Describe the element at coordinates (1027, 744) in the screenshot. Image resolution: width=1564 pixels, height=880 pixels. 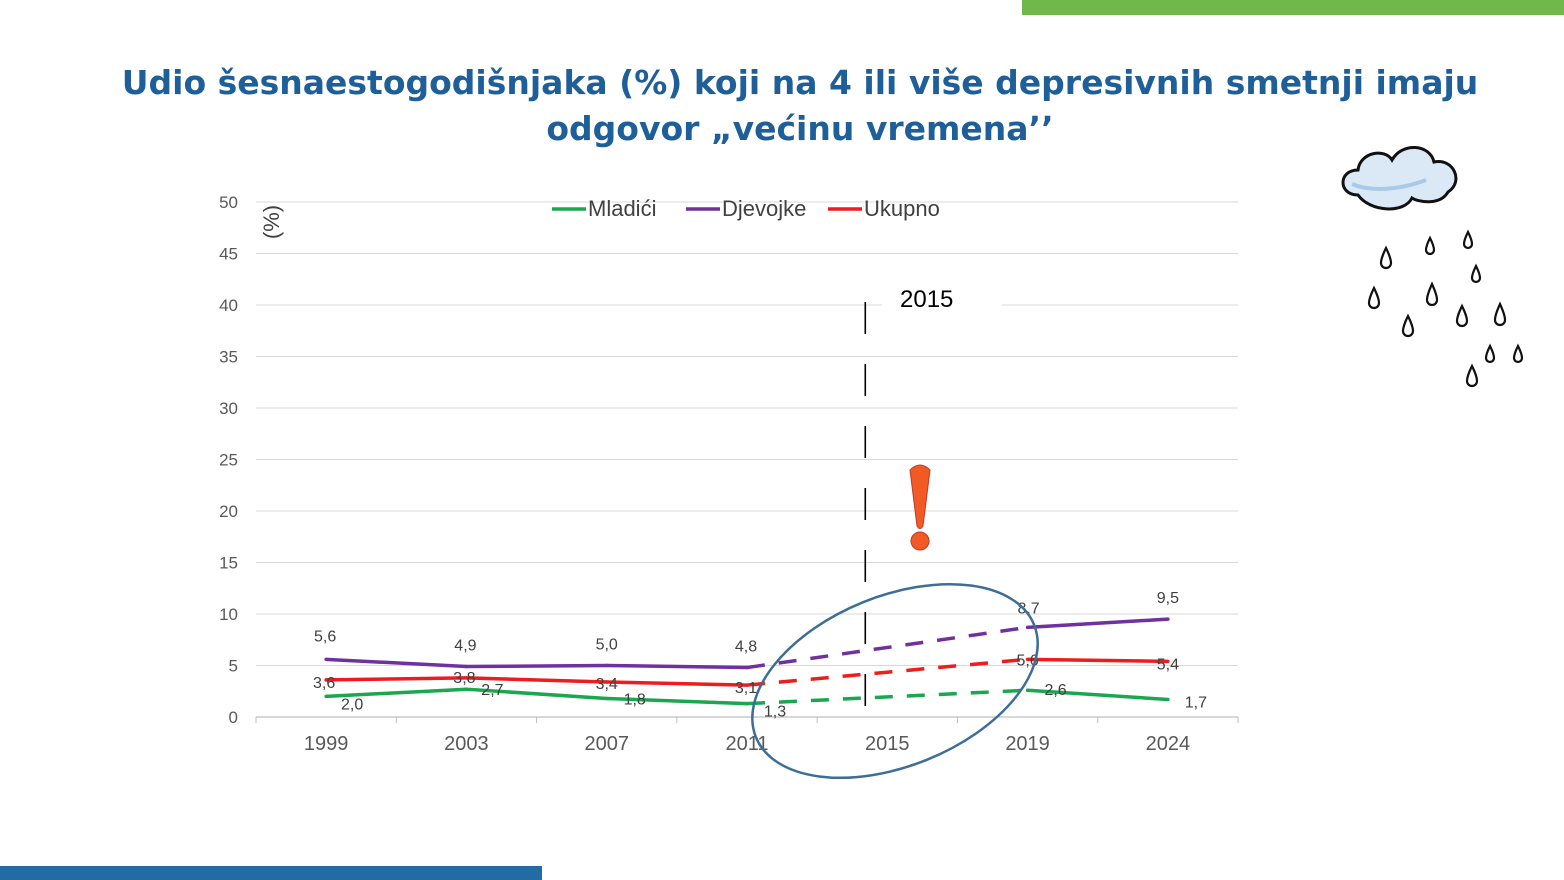
I see `x-tick-label: 2019` at that location.